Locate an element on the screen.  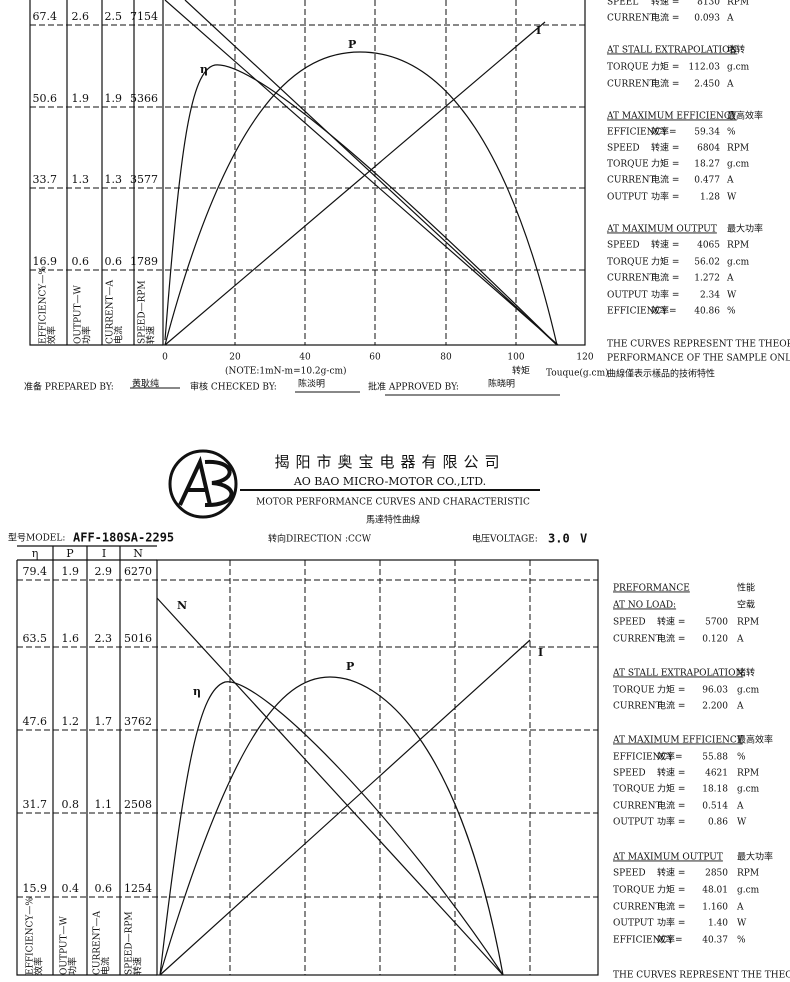
table-cell: 6270 is located at coordinates (138, 571).